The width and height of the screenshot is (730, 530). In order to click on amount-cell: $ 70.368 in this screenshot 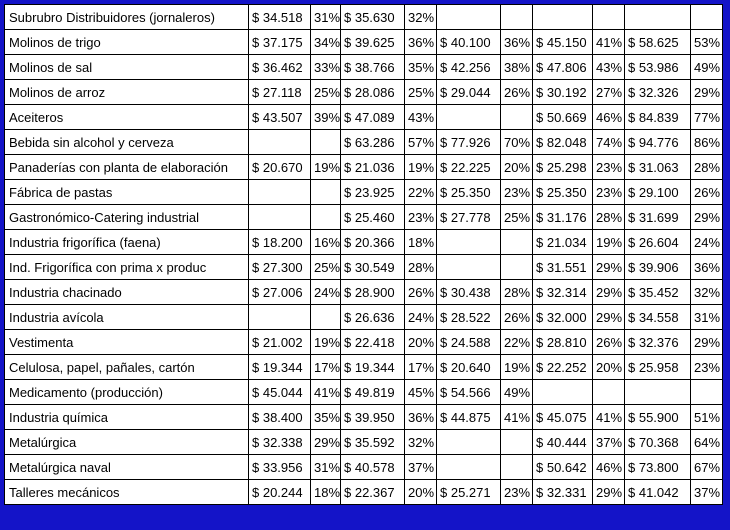, I will do `click(657, 442)`.